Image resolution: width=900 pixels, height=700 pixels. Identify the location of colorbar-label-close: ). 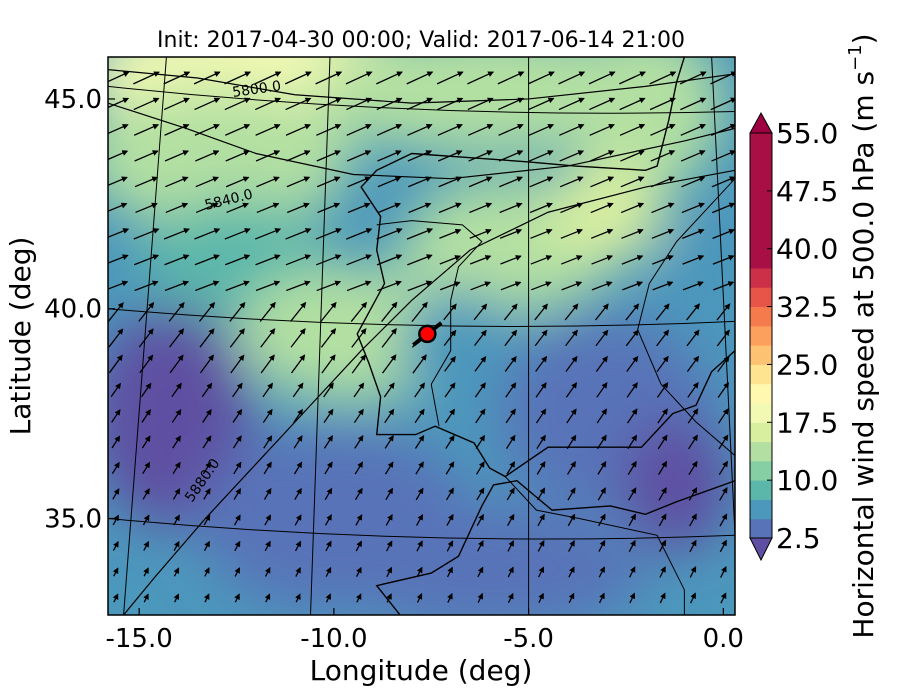
(863, 38).